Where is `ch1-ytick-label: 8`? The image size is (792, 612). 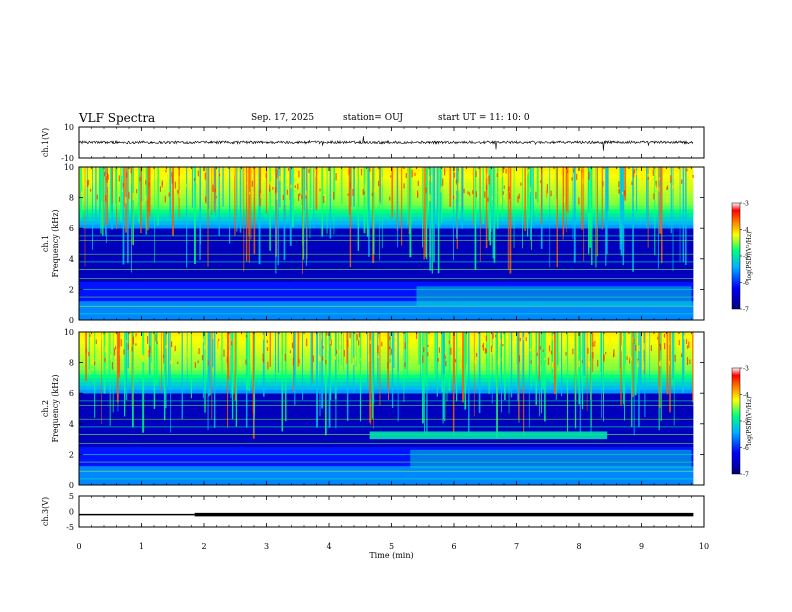 ch1-ytick-label: 8 is located at coordinates (71, 198).